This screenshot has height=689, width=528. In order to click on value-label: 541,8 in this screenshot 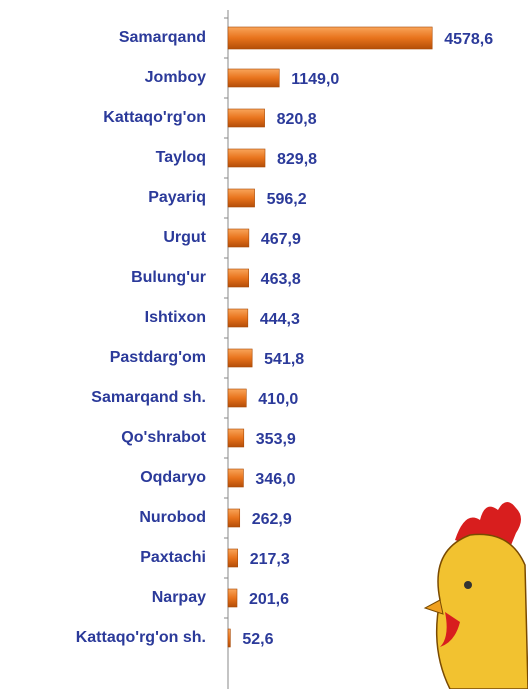, I will do `click(284, 359)`.